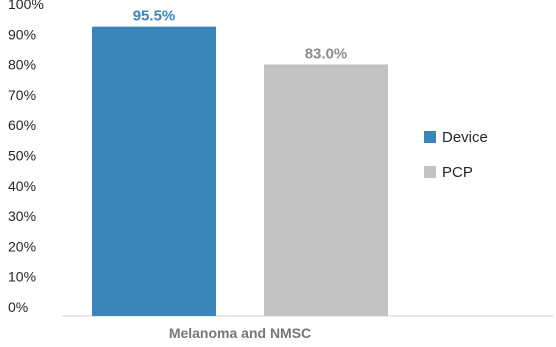 The height and width of the screenshot is (347, 556). I want to click on data-label-pcp: 83.0%, so click(326, 54).